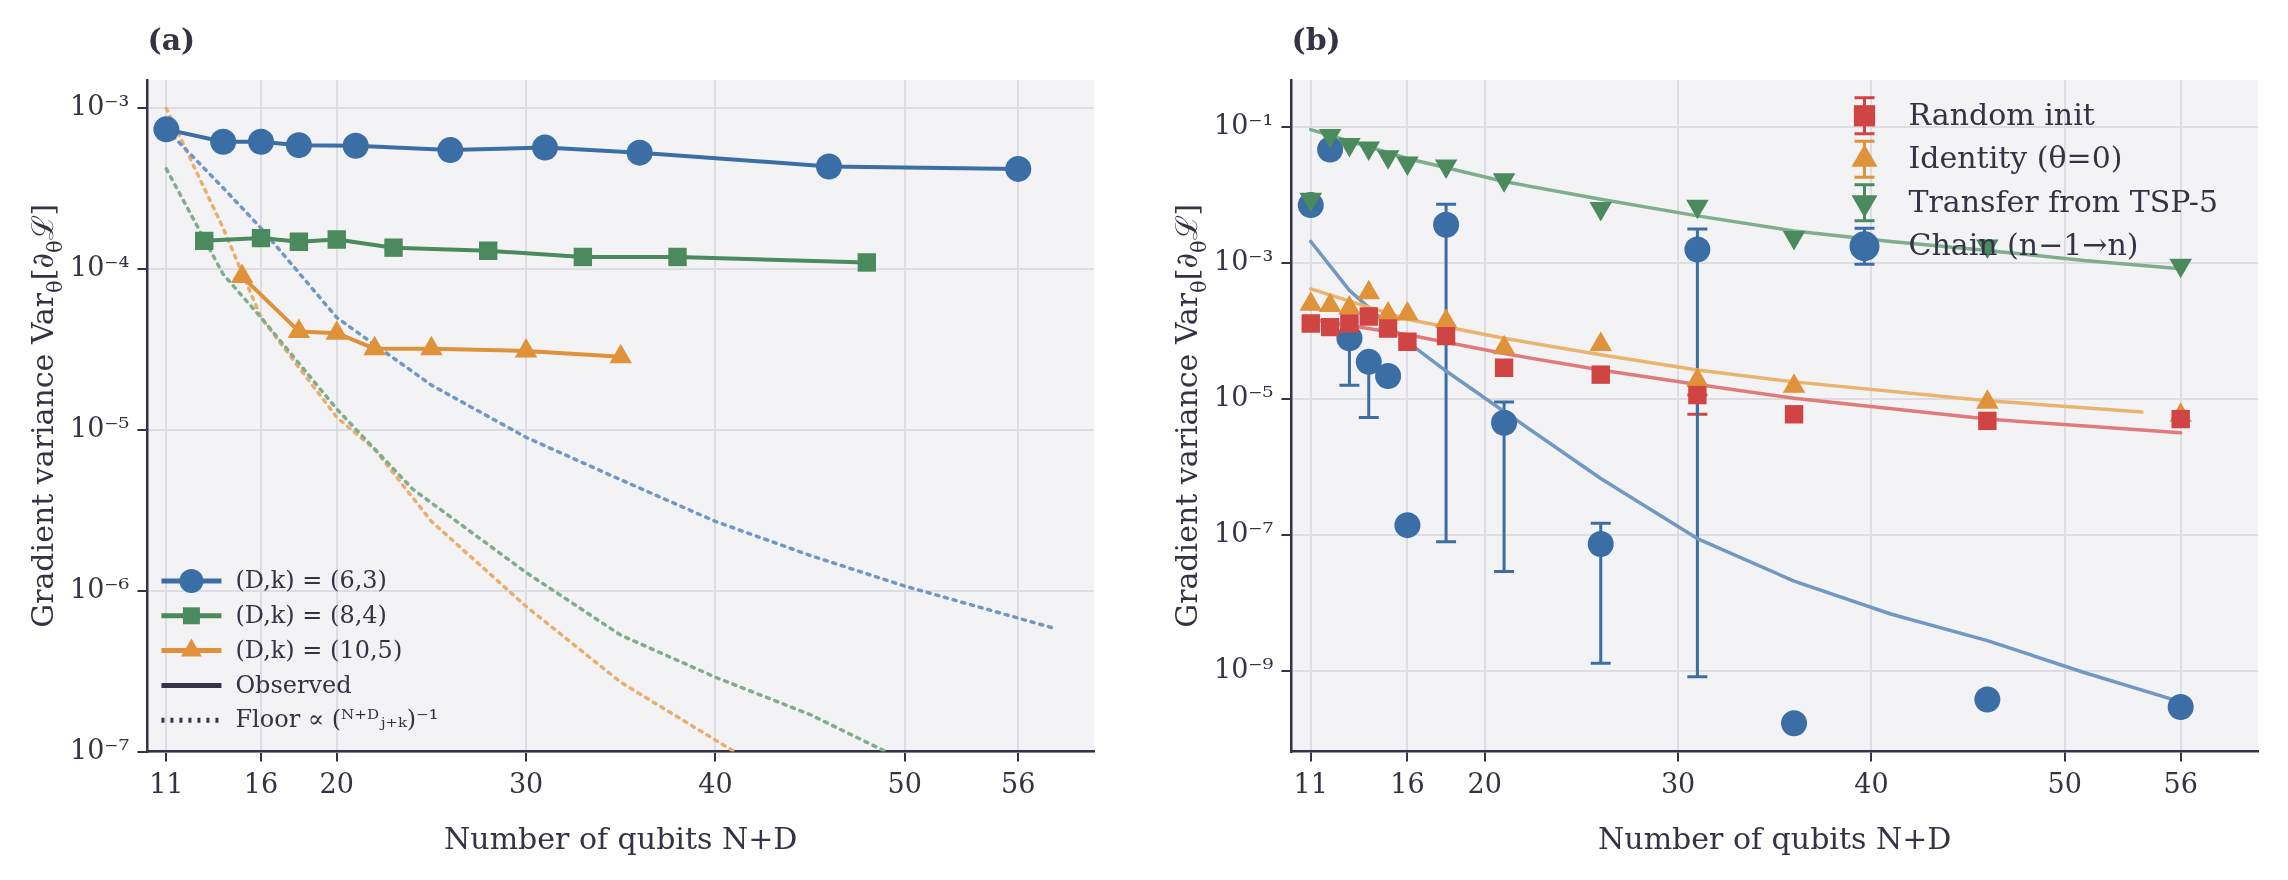 This screenshot has height=880, width=2288. Describe the element at coordinates (2001, 114) in the screenshot. I see `legend-label: Random init` at that location.